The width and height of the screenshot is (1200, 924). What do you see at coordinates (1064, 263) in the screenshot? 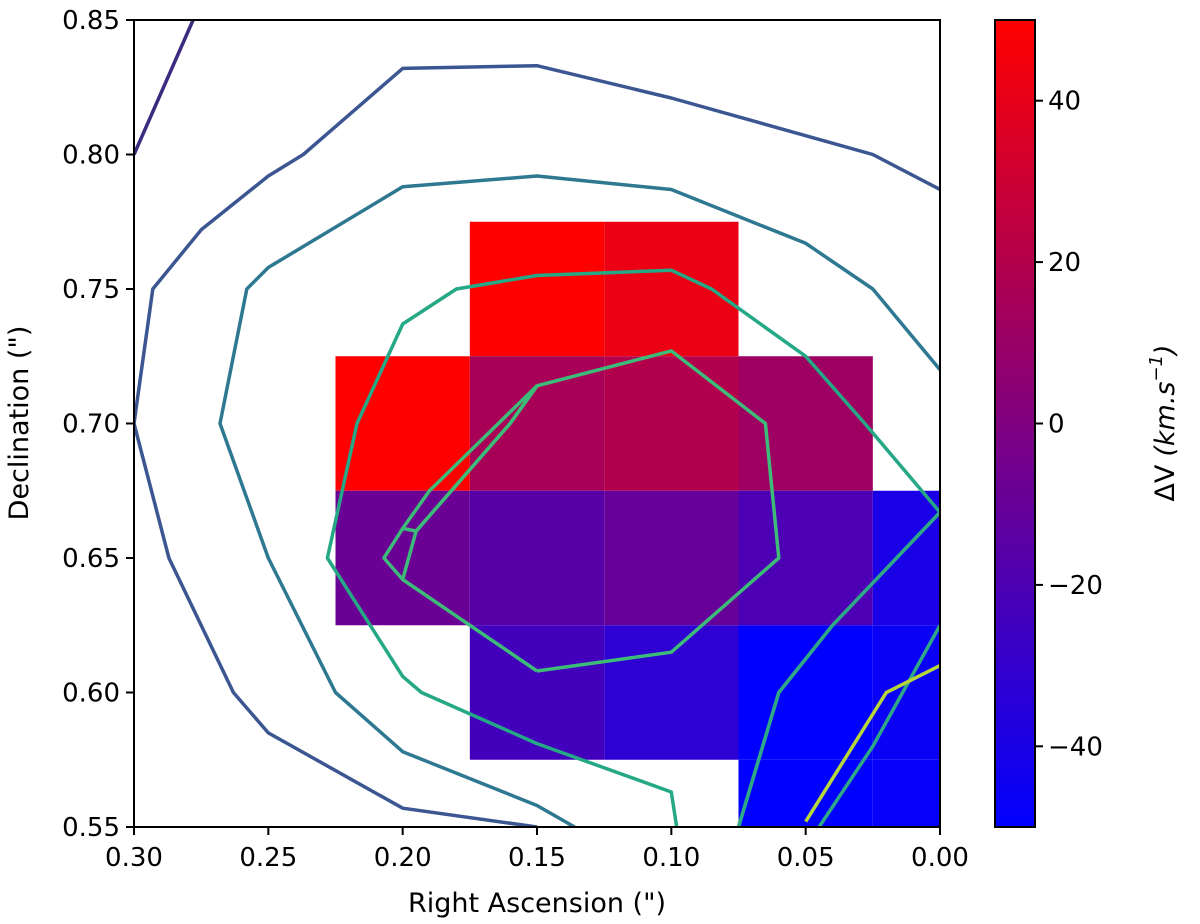
I see `colorbar-tick-label: 20` at bounding box center [1064, 263].